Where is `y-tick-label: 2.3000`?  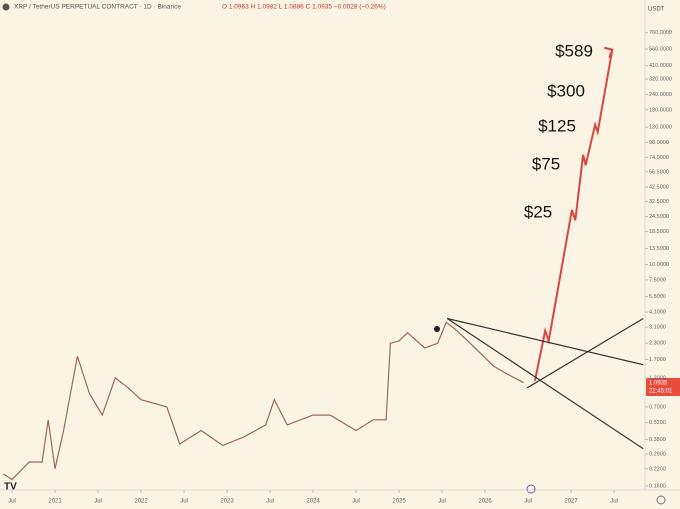 y-tick-label: 2.3000 is located at coordinates (657, 344).